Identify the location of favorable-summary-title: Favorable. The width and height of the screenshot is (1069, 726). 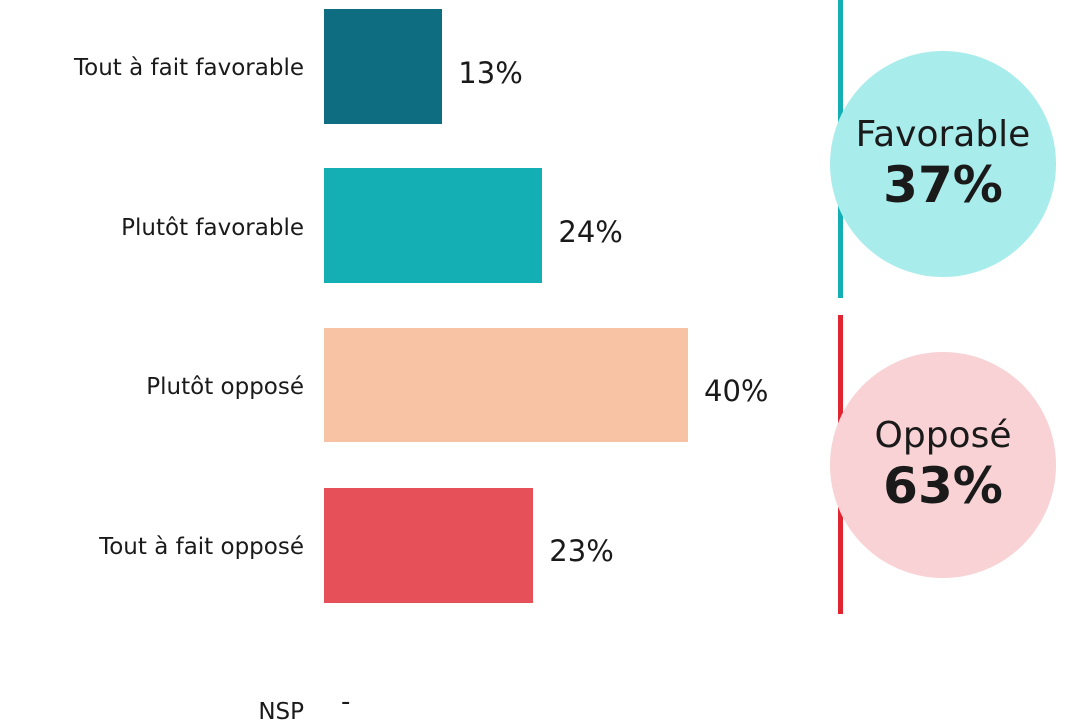
(943, 134).